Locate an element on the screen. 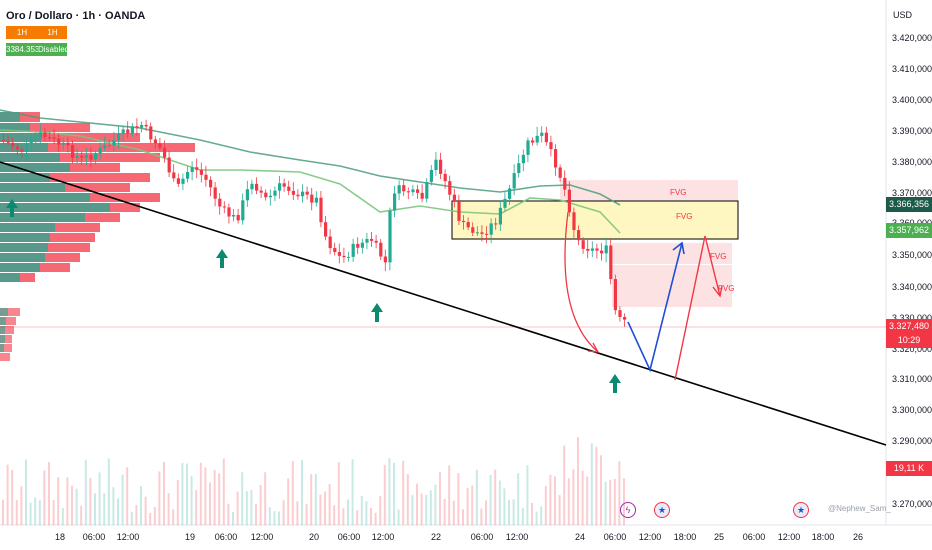 The image size is (932, 550). chart-title: Oro / Dollaro · 1h · OANDA is located at coordinates (76, 16).